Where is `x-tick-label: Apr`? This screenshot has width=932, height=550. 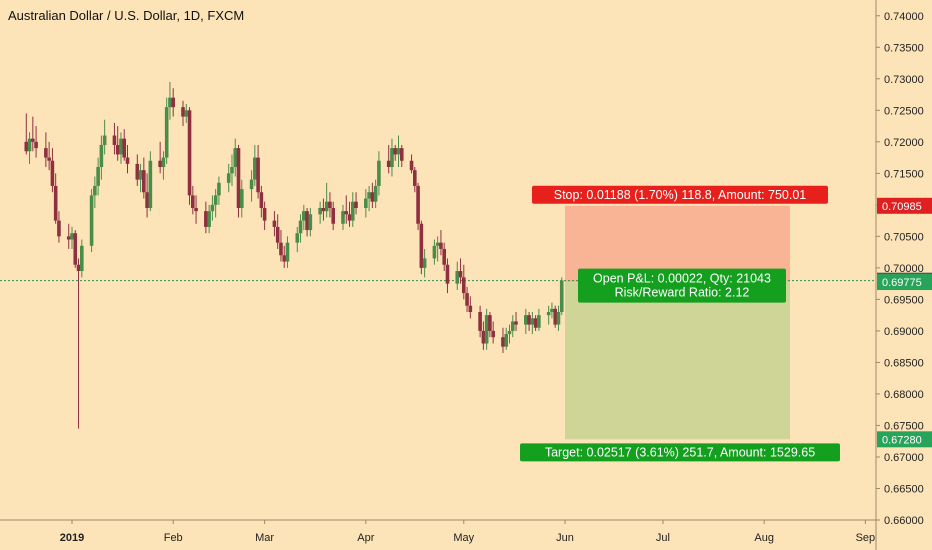 x-tick-label: Apr is located at coordinates (365, 538).